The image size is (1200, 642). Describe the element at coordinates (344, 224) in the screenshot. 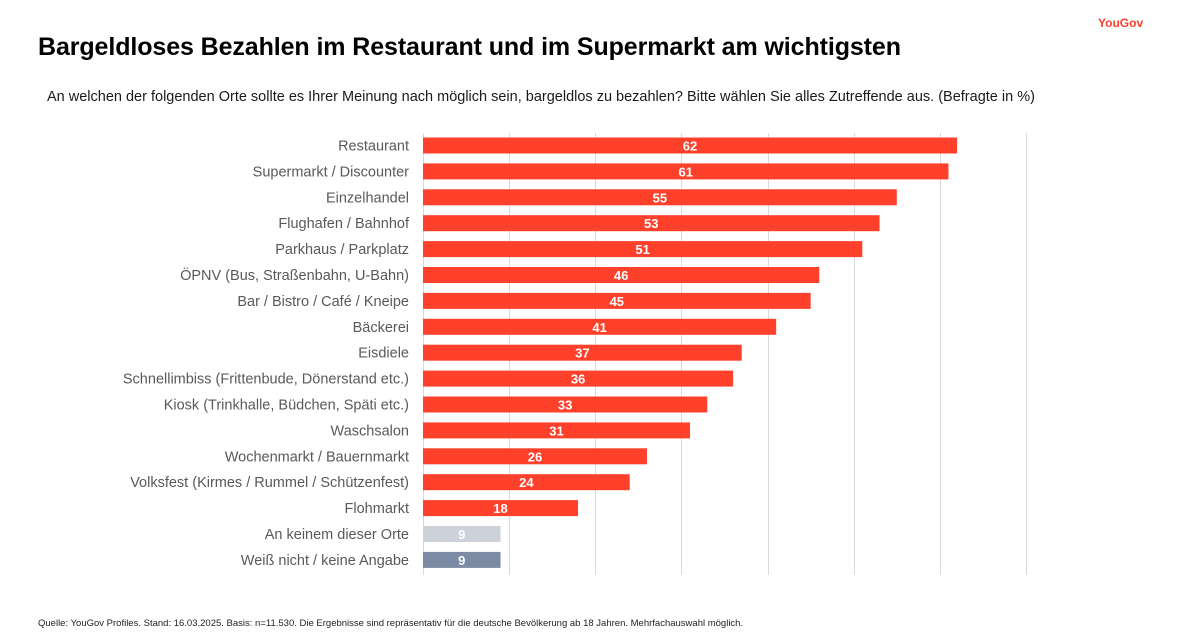

I see `category-label: Flughafen / Bahnhof` at that location.